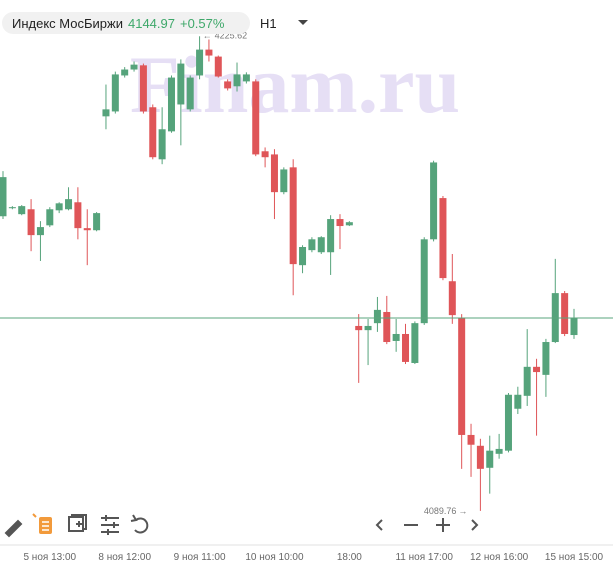 This screenshot has height=570, width=613. I want to click on scroll-right, so click(475, 525).